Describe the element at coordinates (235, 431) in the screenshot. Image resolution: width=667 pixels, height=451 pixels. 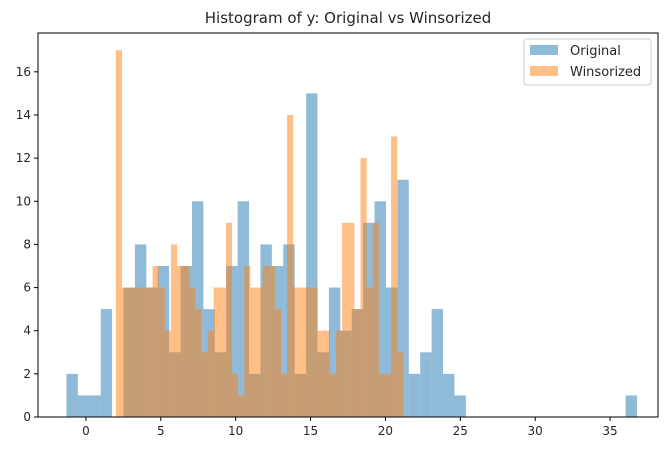
I see `x-tick-label-10: 10` at that location.